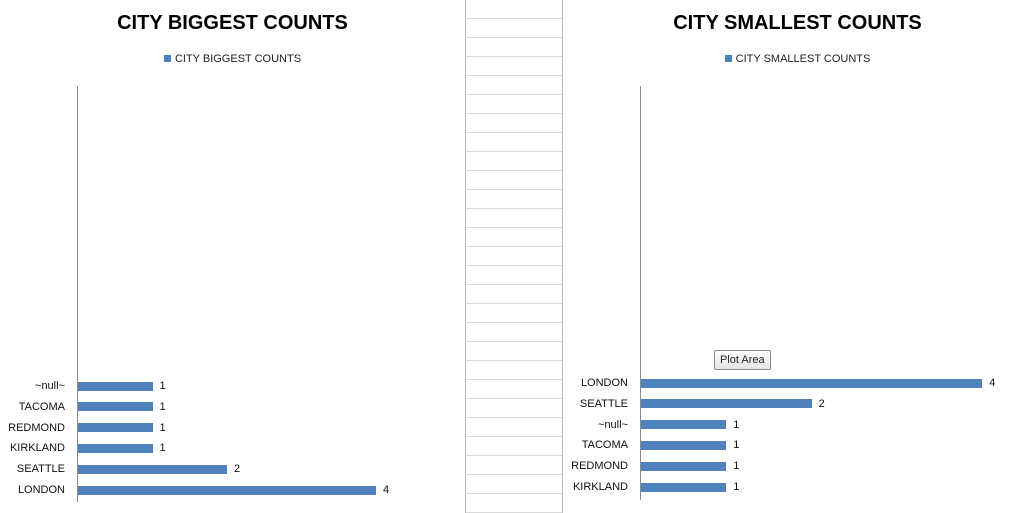 This screenshot has width=1031, height=513. Describe the element at coordinates (232, 23) in the screenshot. I see `chart-title: CITY BIGGEST COUNTS` at that location.